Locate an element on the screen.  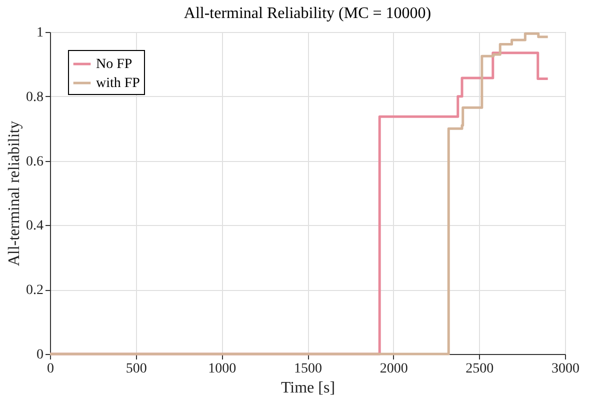
x-tick-label: 2000 is located at coordinates (394, 369).